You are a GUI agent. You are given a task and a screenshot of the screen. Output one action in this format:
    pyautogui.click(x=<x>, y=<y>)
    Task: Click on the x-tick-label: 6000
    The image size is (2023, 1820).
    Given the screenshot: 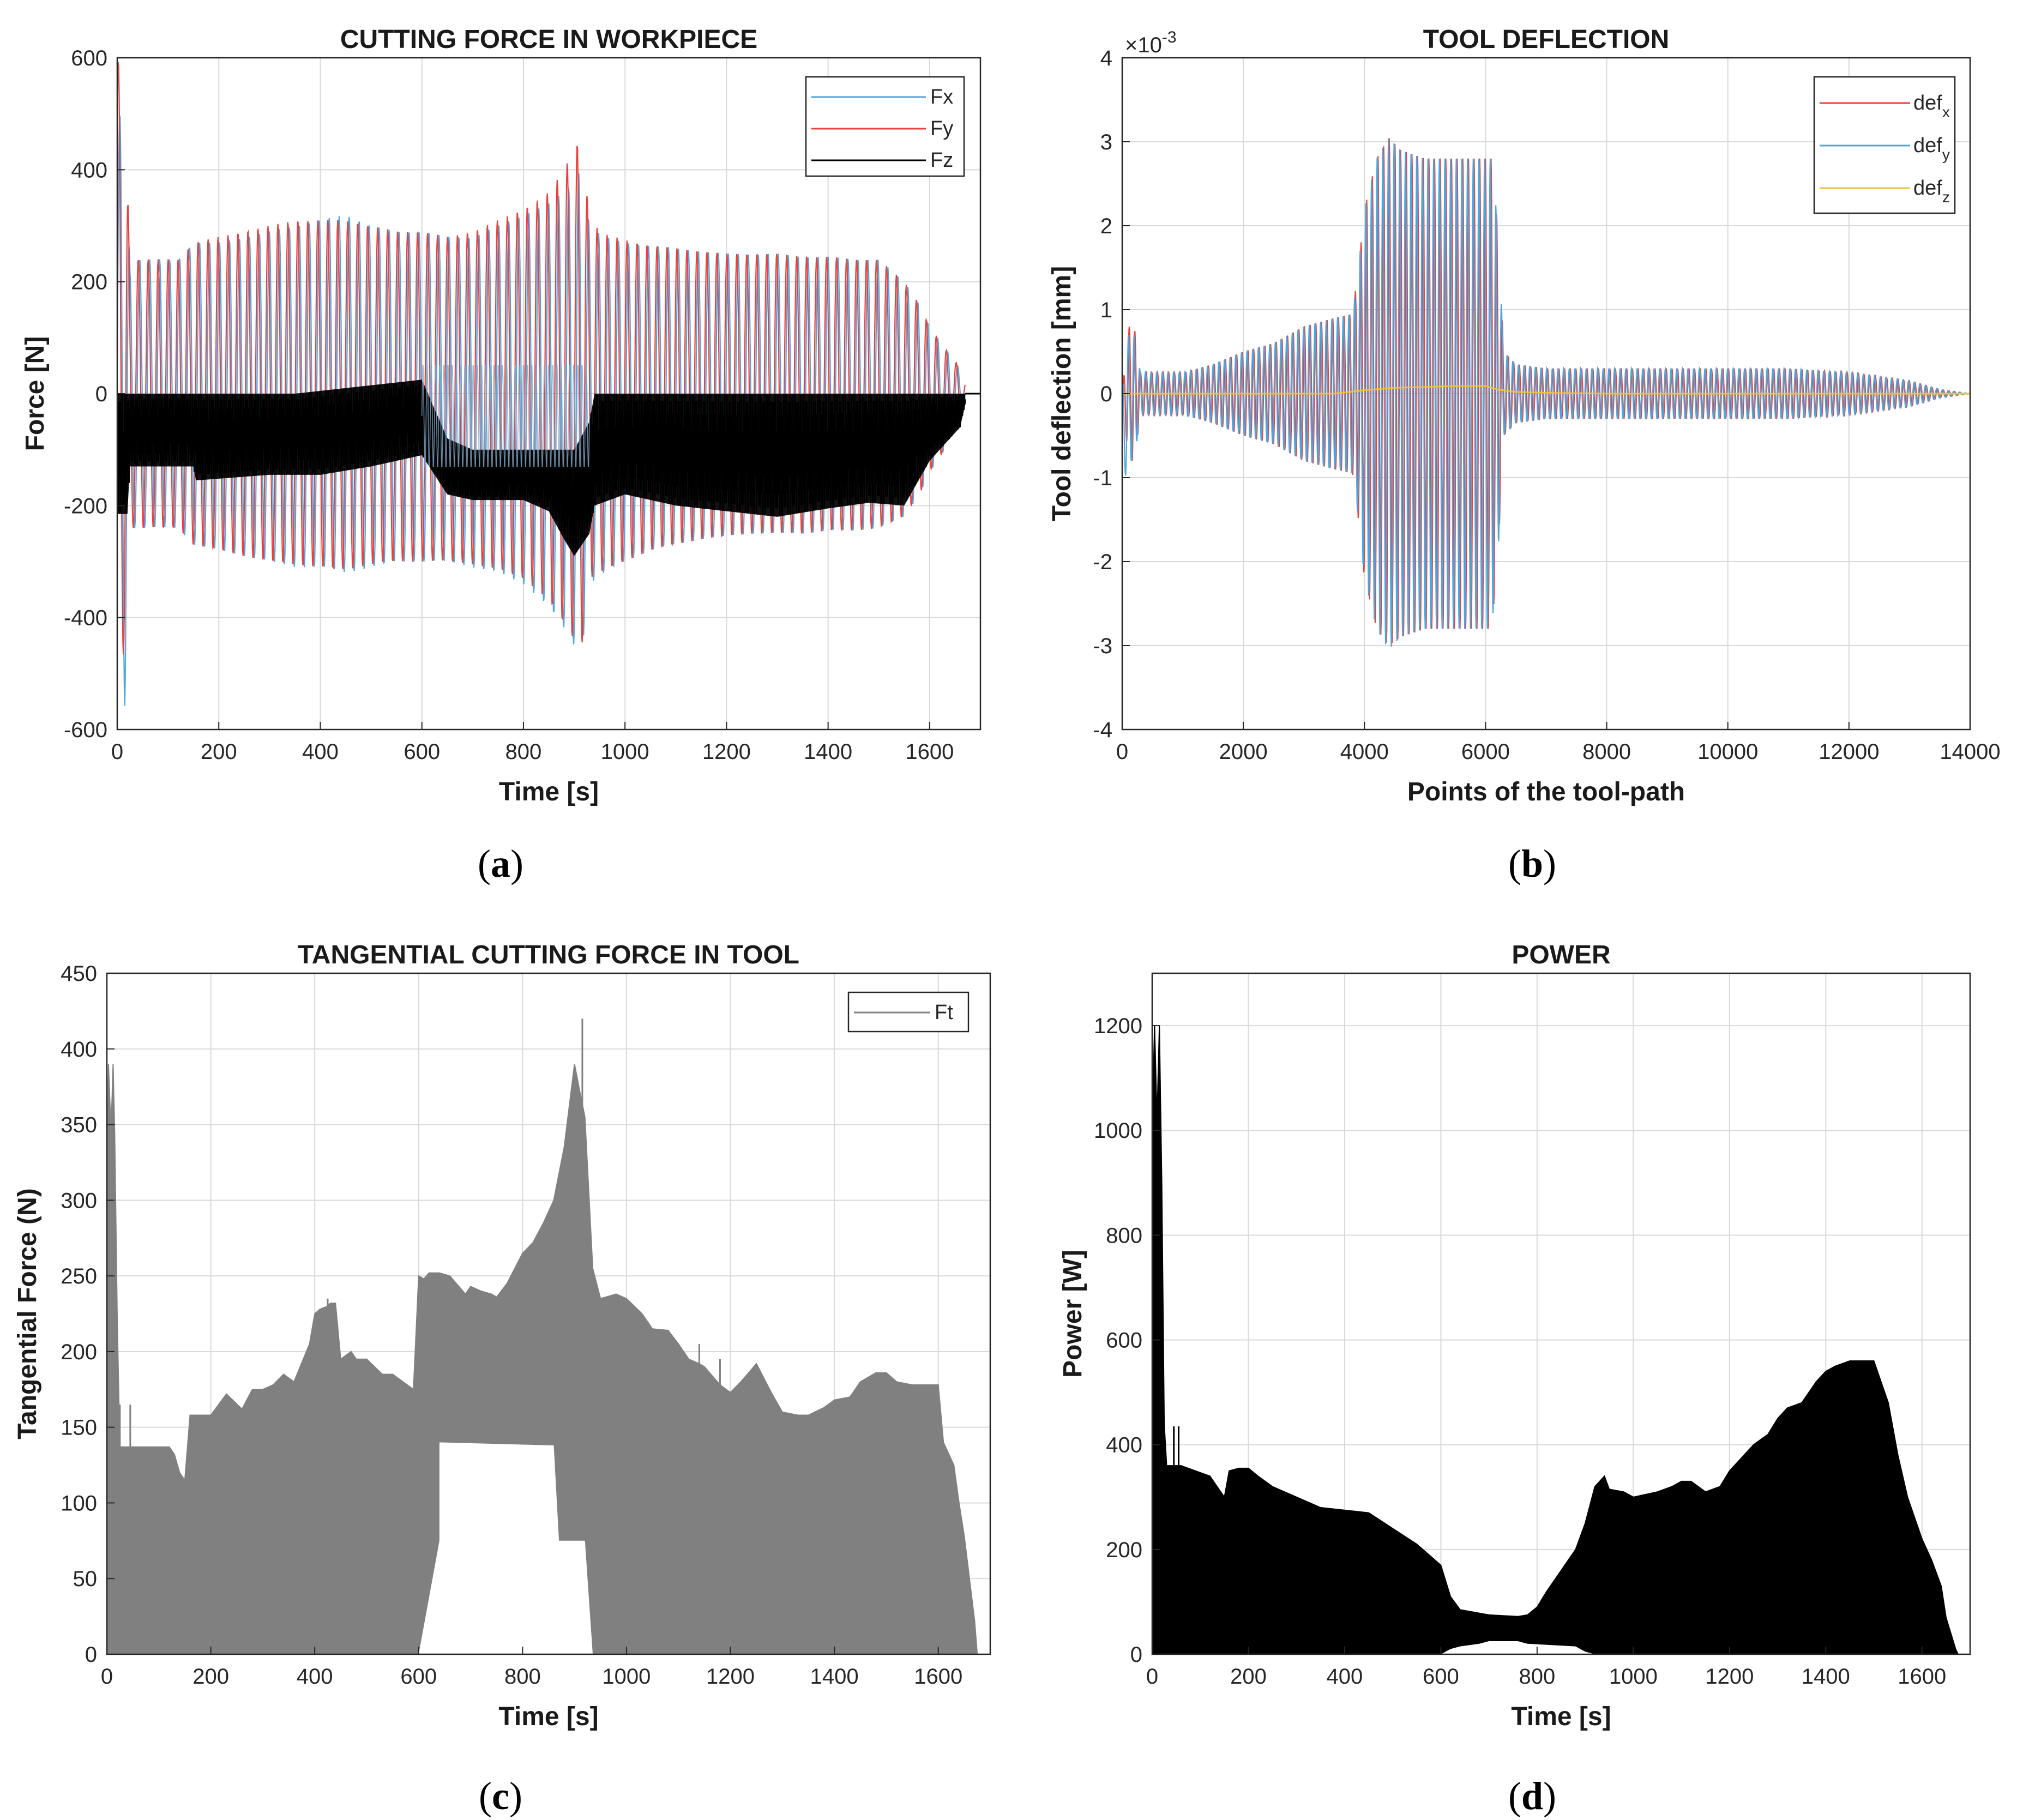 What is the action you would take?
    pyautogui.click(x=1485, y=752)
    